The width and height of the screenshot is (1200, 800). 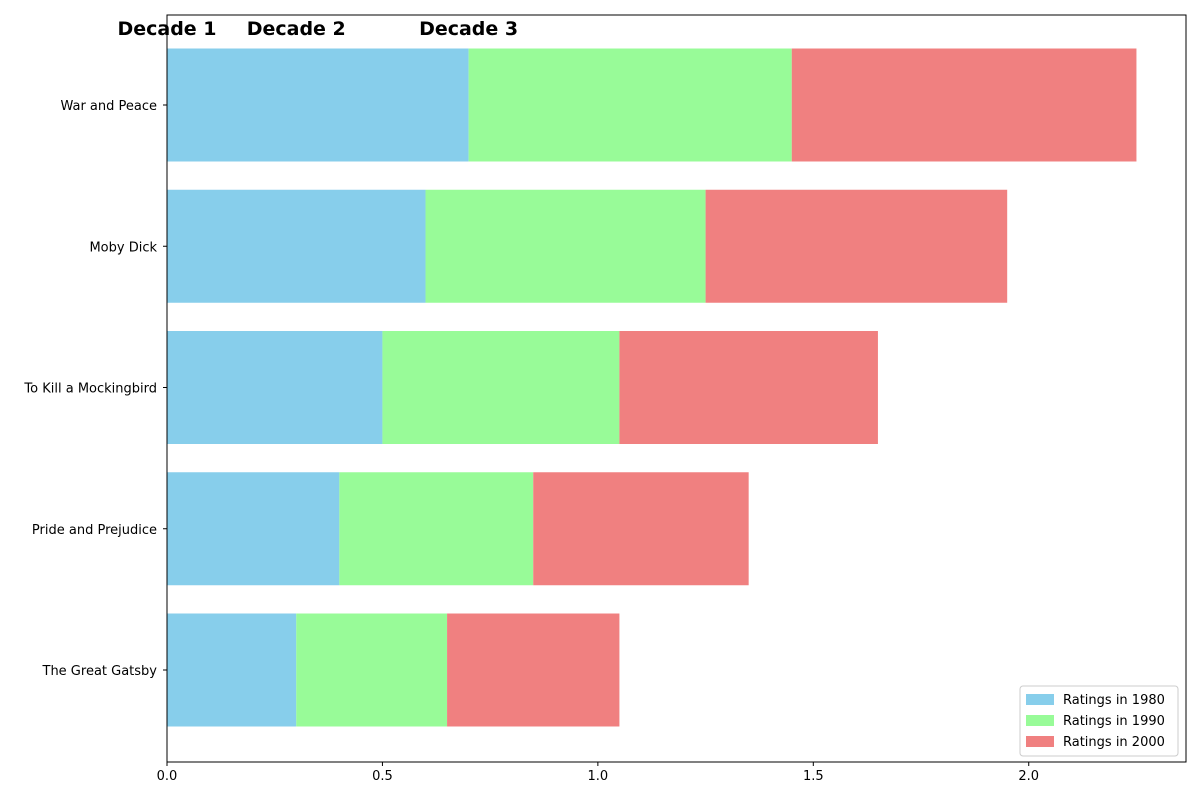 I want to click on x-tick-label: 1.5, so click(x=813, y=776).